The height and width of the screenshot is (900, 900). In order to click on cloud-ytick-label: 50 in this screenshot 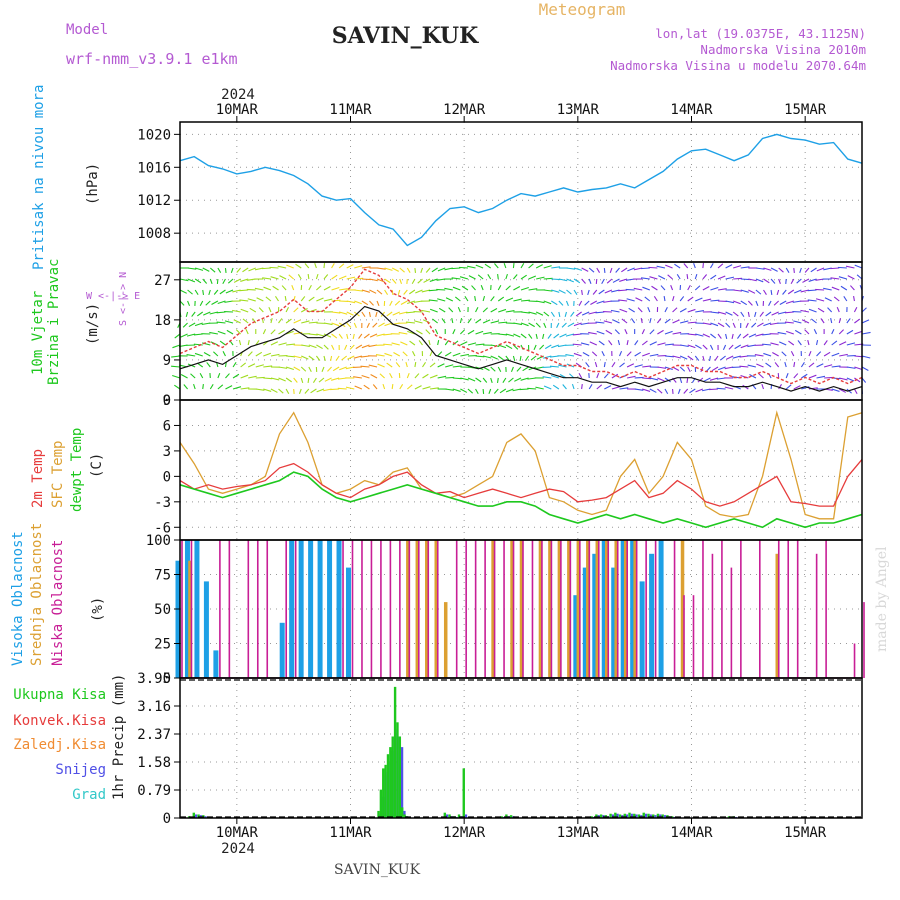, I will do `click(162, 610)`.